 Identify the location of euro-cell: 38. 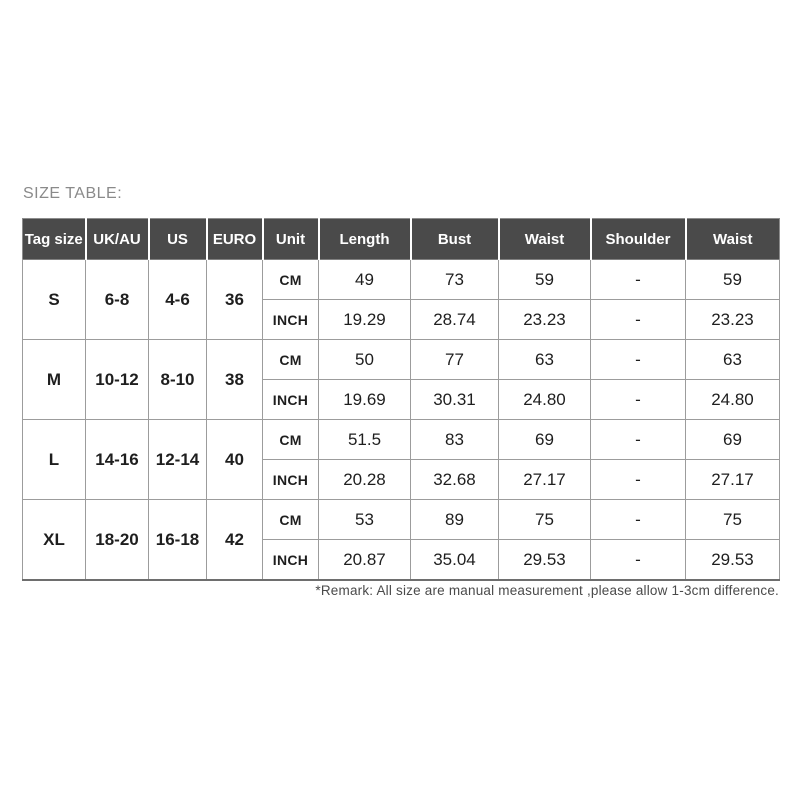
(234, 379).